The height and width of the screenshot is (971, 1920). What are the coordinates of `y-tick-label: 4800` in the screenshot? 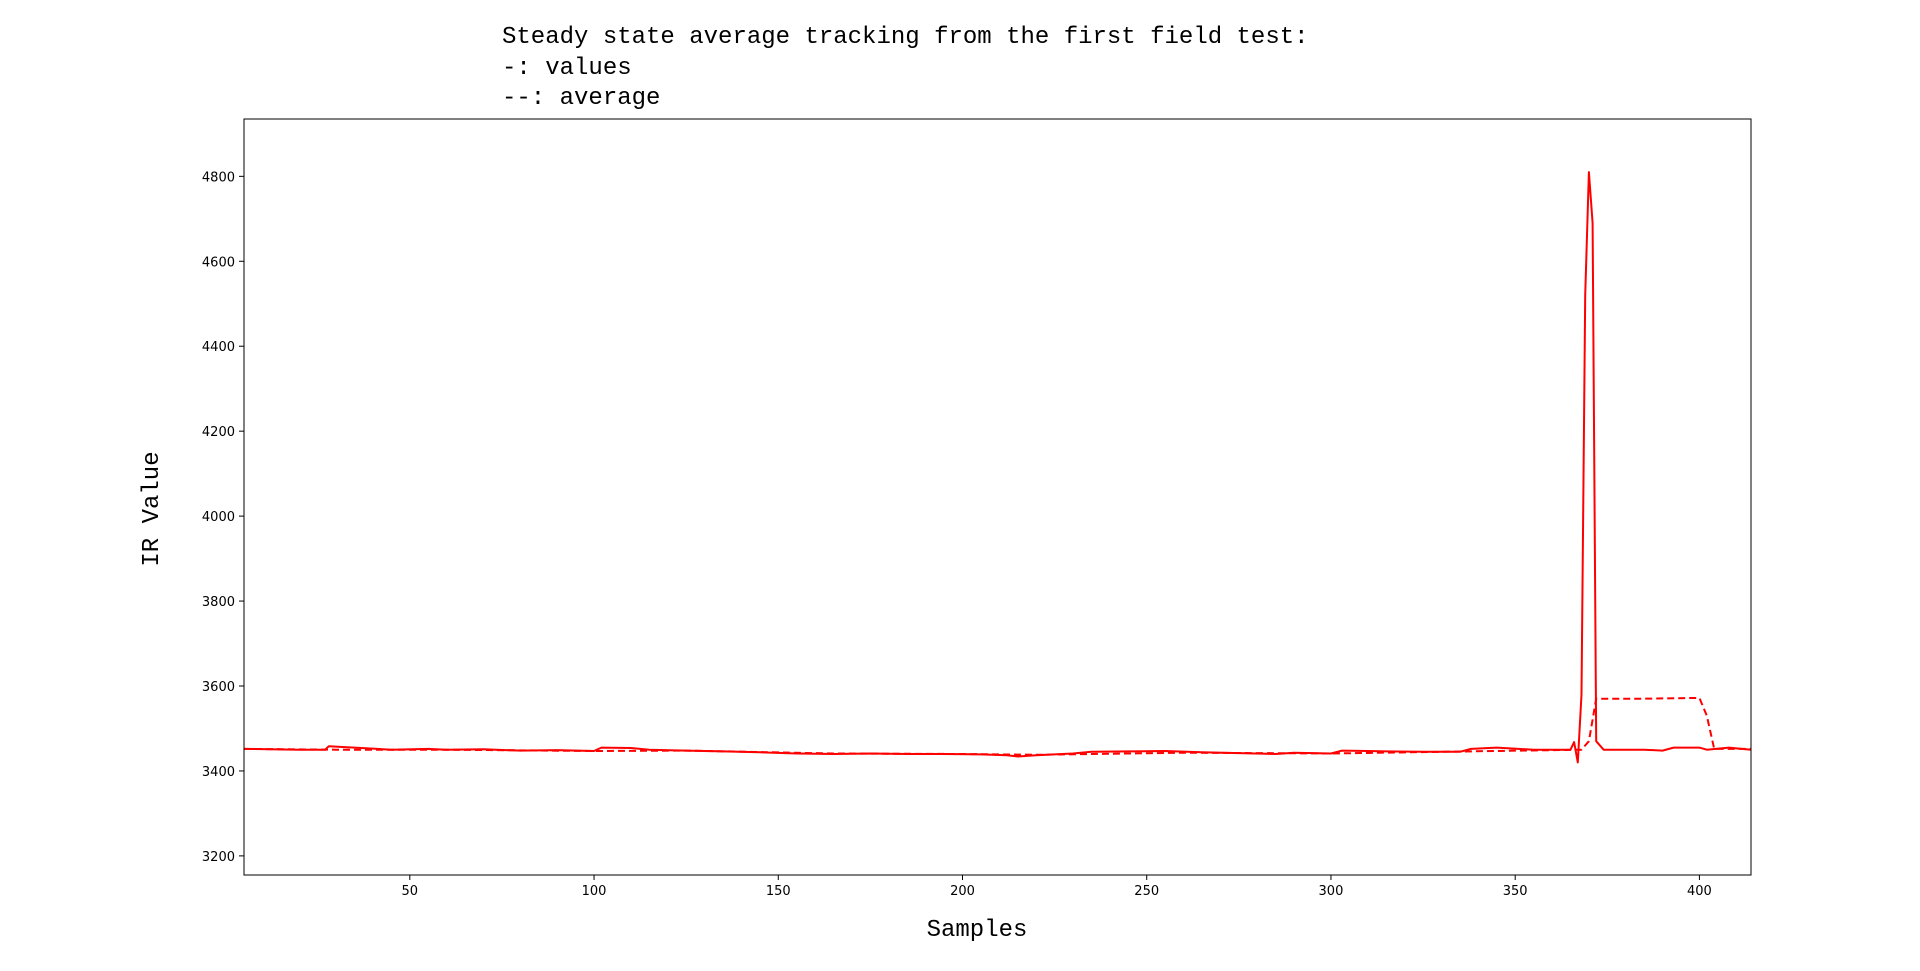 It's located at (218, 177).